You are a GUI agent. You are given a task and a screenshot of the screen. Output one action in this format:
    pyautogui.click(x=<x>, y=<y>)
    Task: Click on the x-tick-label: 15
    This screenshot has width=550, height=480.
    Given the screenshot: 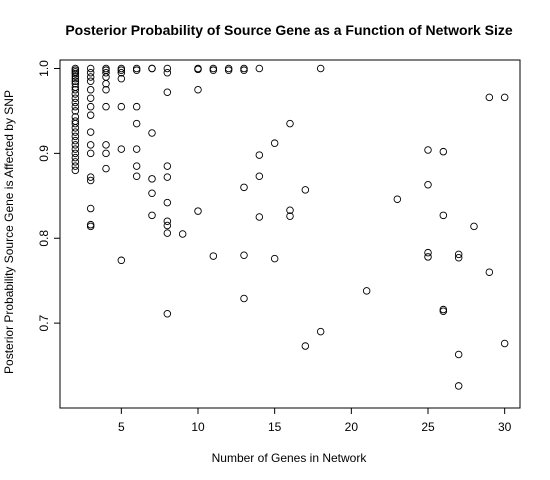 What is the action you would take?
    pyautogui.click(x=275, y=427)
    